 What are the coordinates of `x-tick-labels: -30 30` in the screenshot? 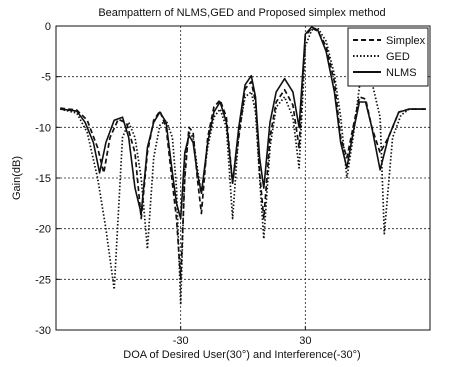 It's located at (242, 341).